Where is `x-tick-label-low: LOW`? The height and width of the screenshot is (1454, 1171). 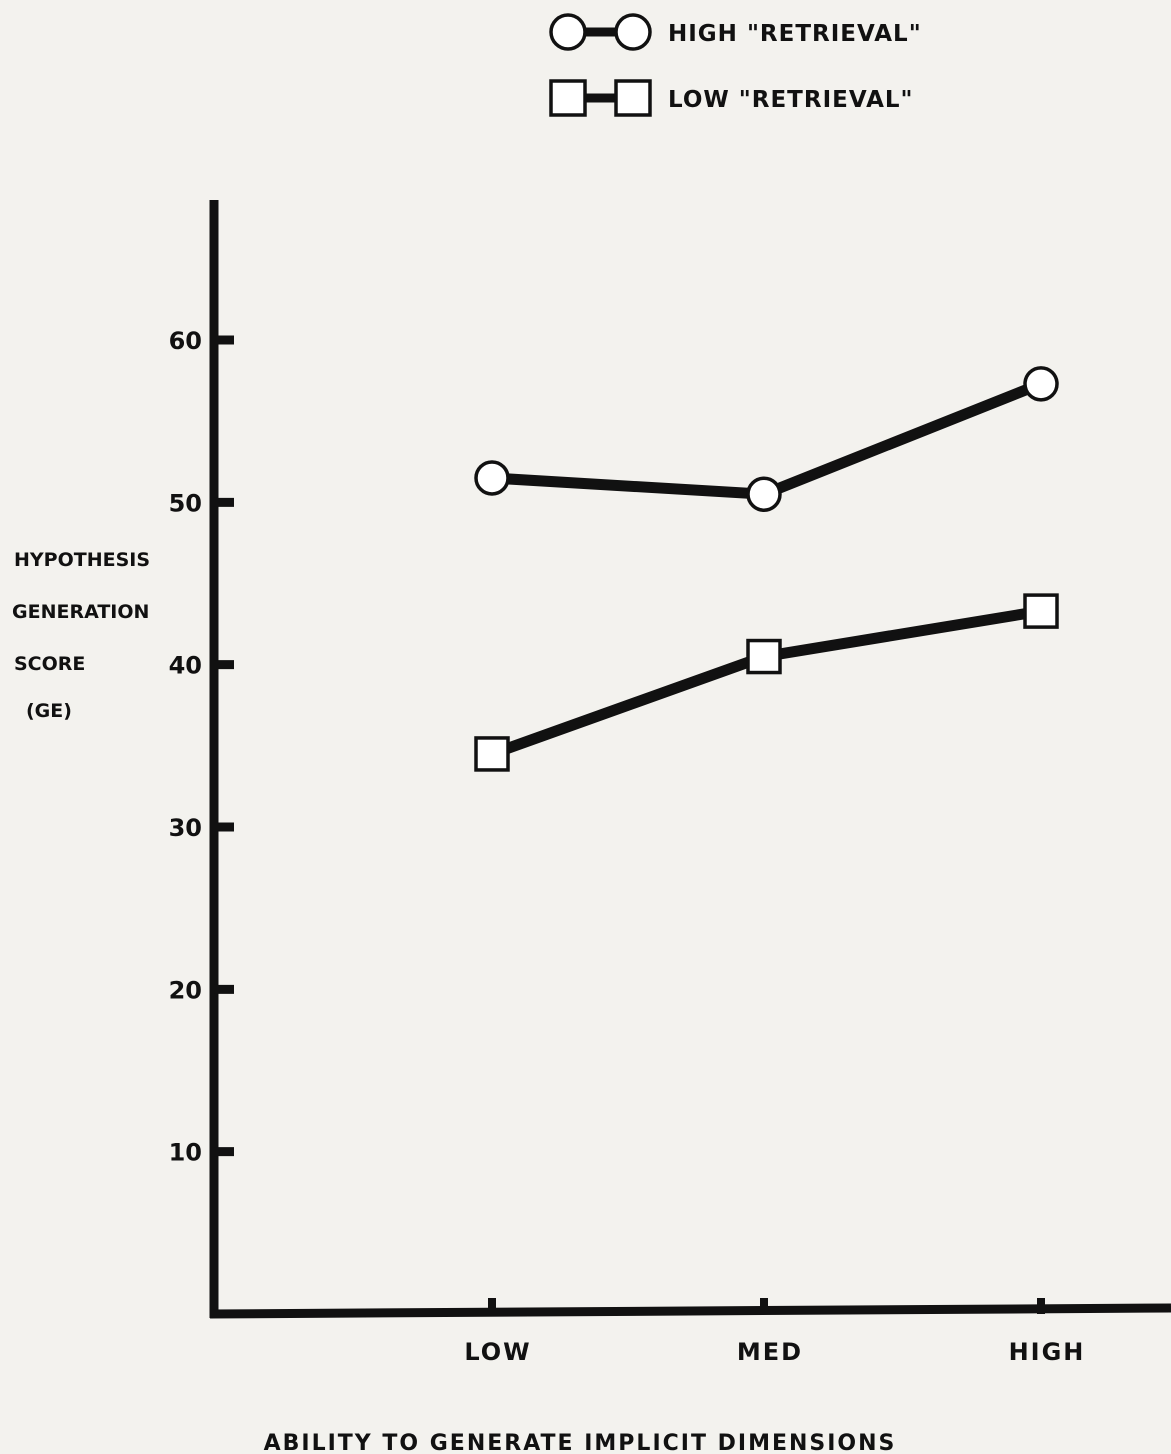
x-tick-label-low: LOW is located at coordinates (497, 1352).